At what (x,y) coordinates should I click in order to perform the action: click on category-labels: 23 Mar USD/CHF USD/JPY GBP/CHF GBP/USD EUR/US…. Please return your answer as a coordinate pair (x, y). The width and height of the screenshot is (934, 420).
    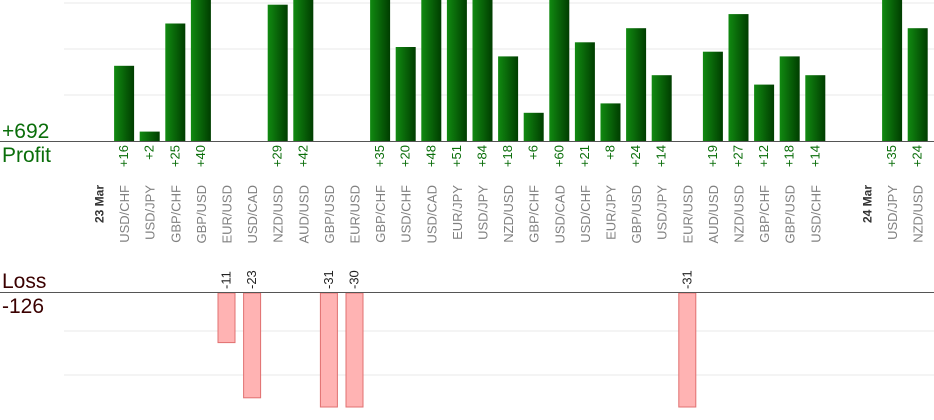
    Looking at the image, I should click on (509, 214).